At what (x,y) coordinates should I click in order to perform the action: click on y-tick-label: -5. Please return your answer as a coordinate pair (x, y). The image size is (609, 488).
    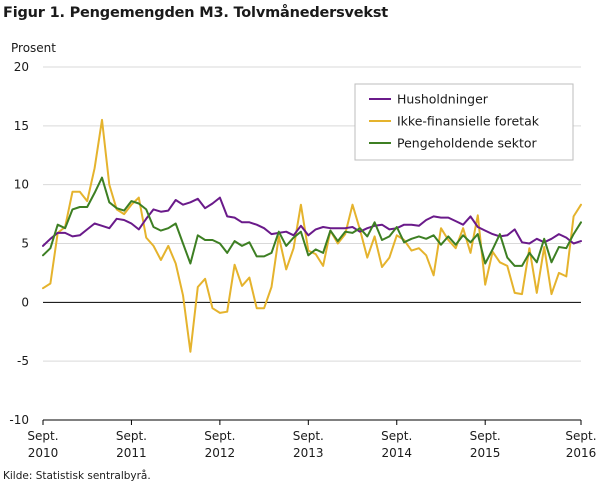
    Looking at the image, I should click on (23, 361).